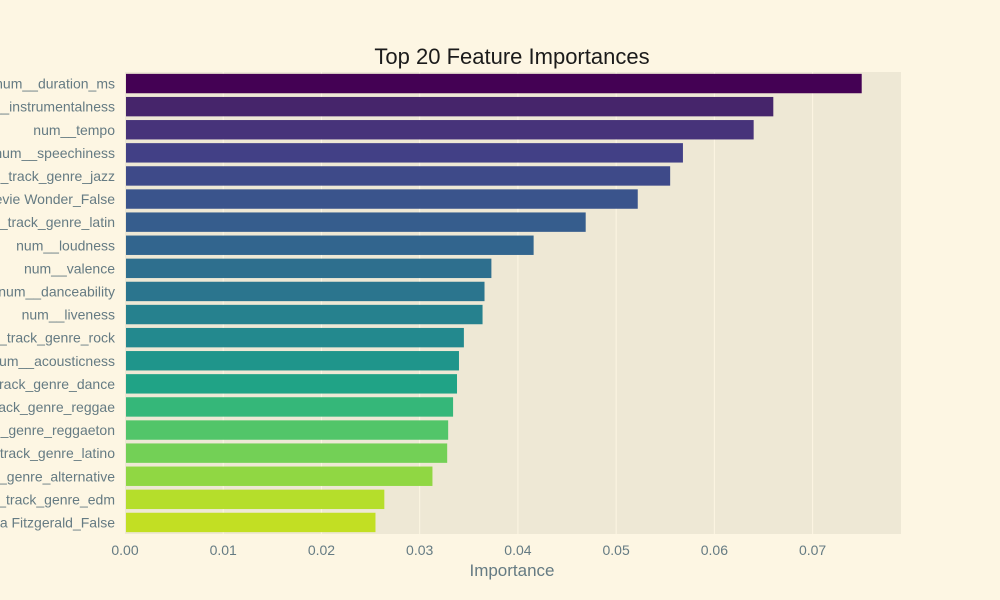 This screenshot has width=1000, height=600. Describe the element at coordinates (511, 570) in the screenshot. I see `x-axis-title: Importance` at that location.